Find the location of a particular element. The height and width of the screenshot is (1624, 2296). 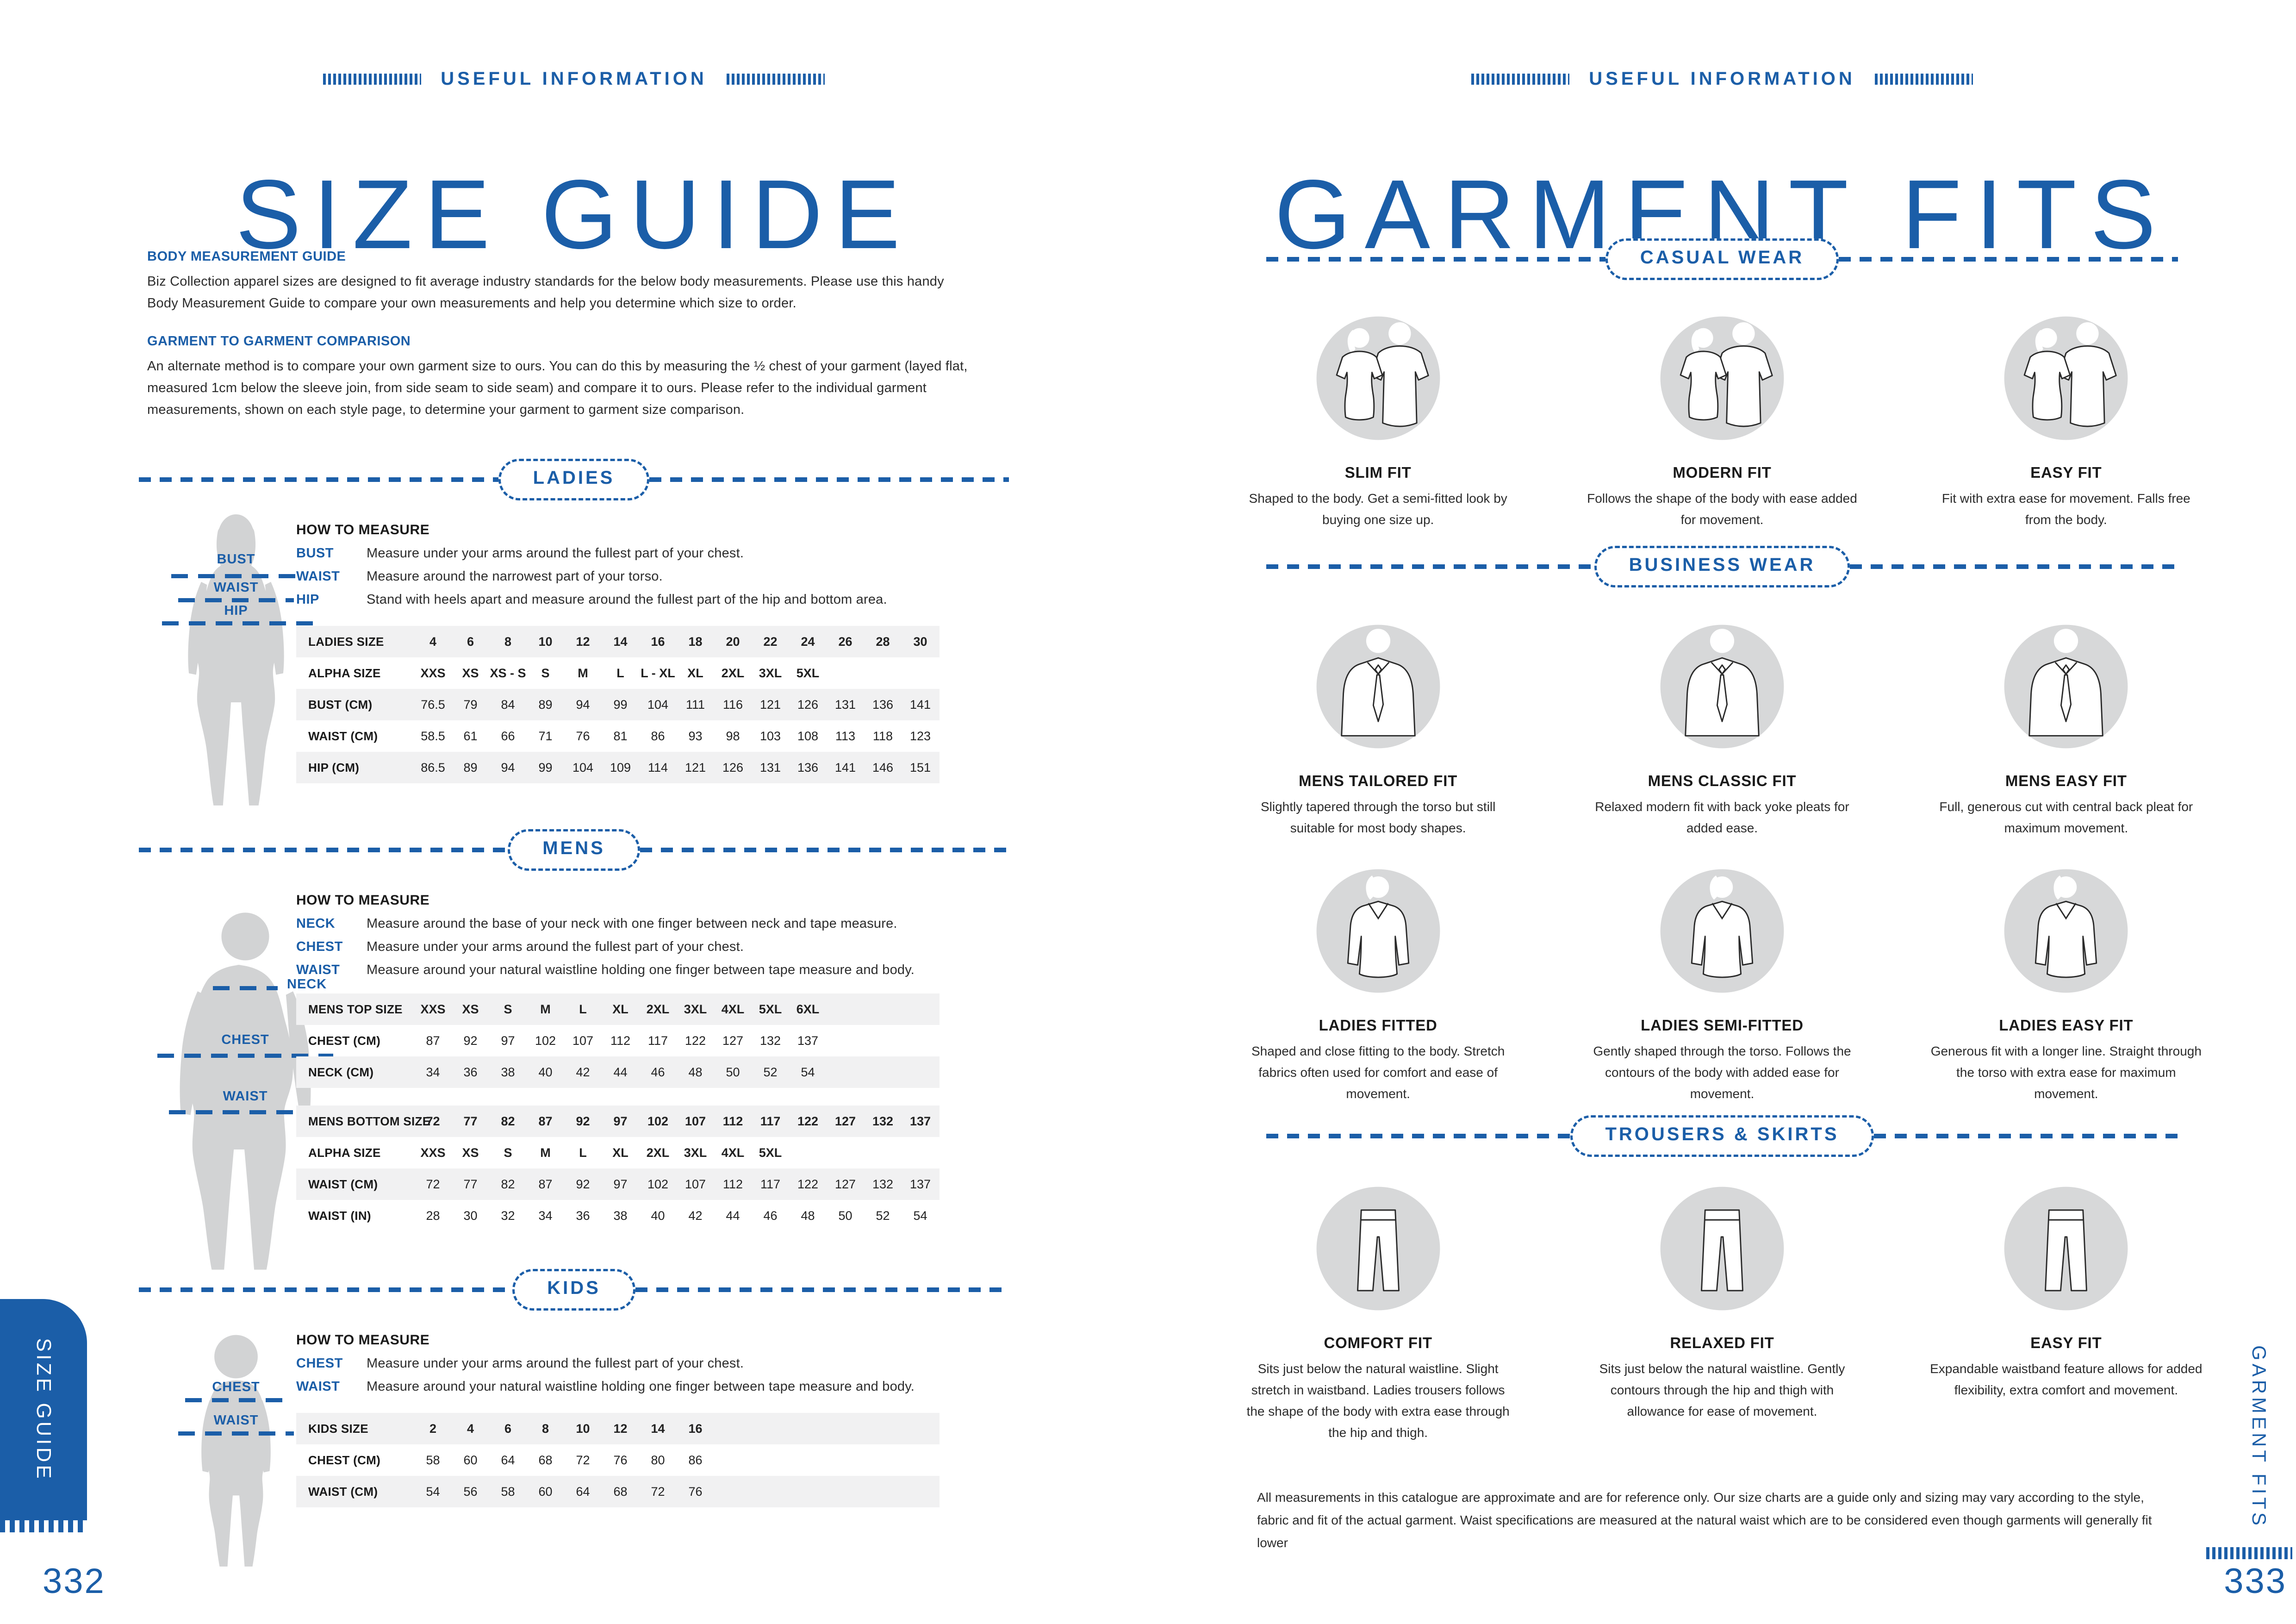

table-cell: 97 is located at coordinates (508, 1040).